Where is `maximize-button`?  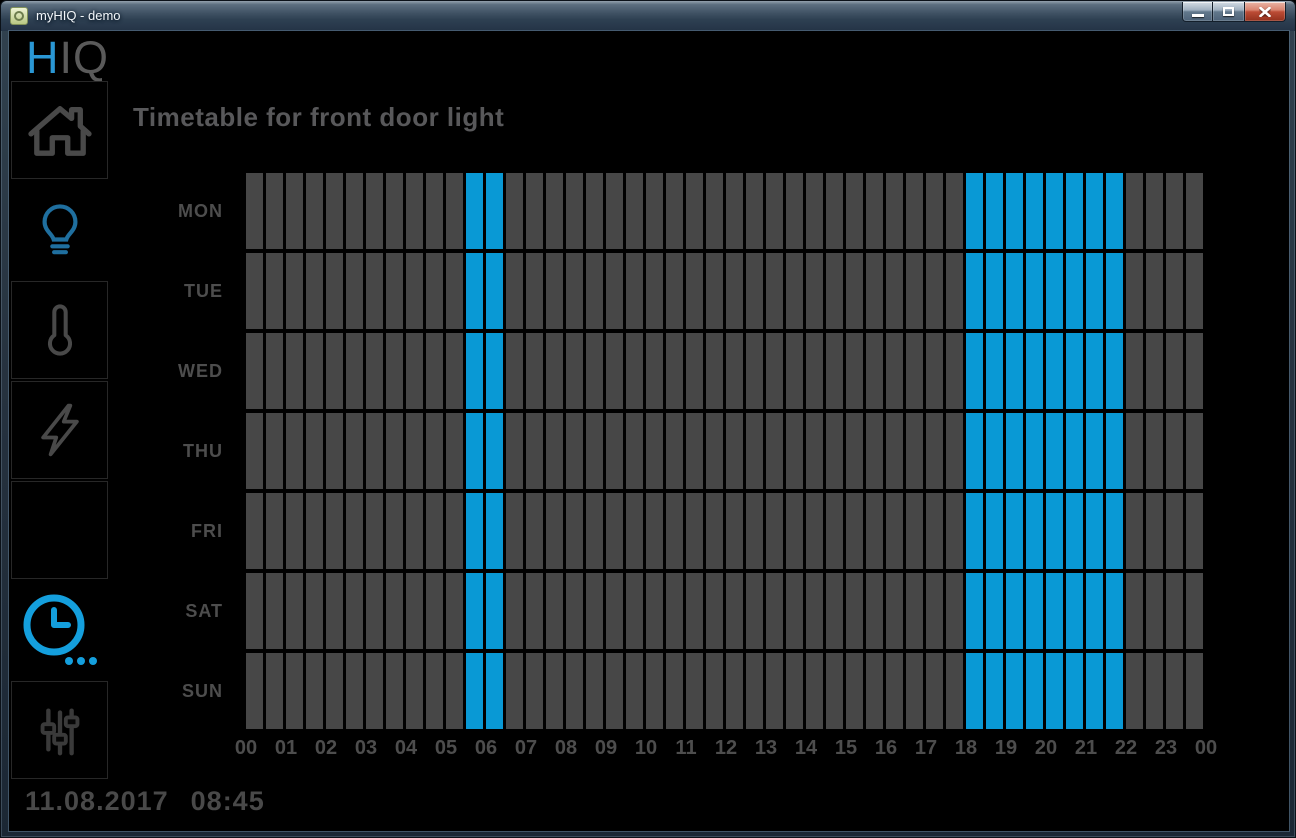
maximize-button is located at coordinates (1228, 12).